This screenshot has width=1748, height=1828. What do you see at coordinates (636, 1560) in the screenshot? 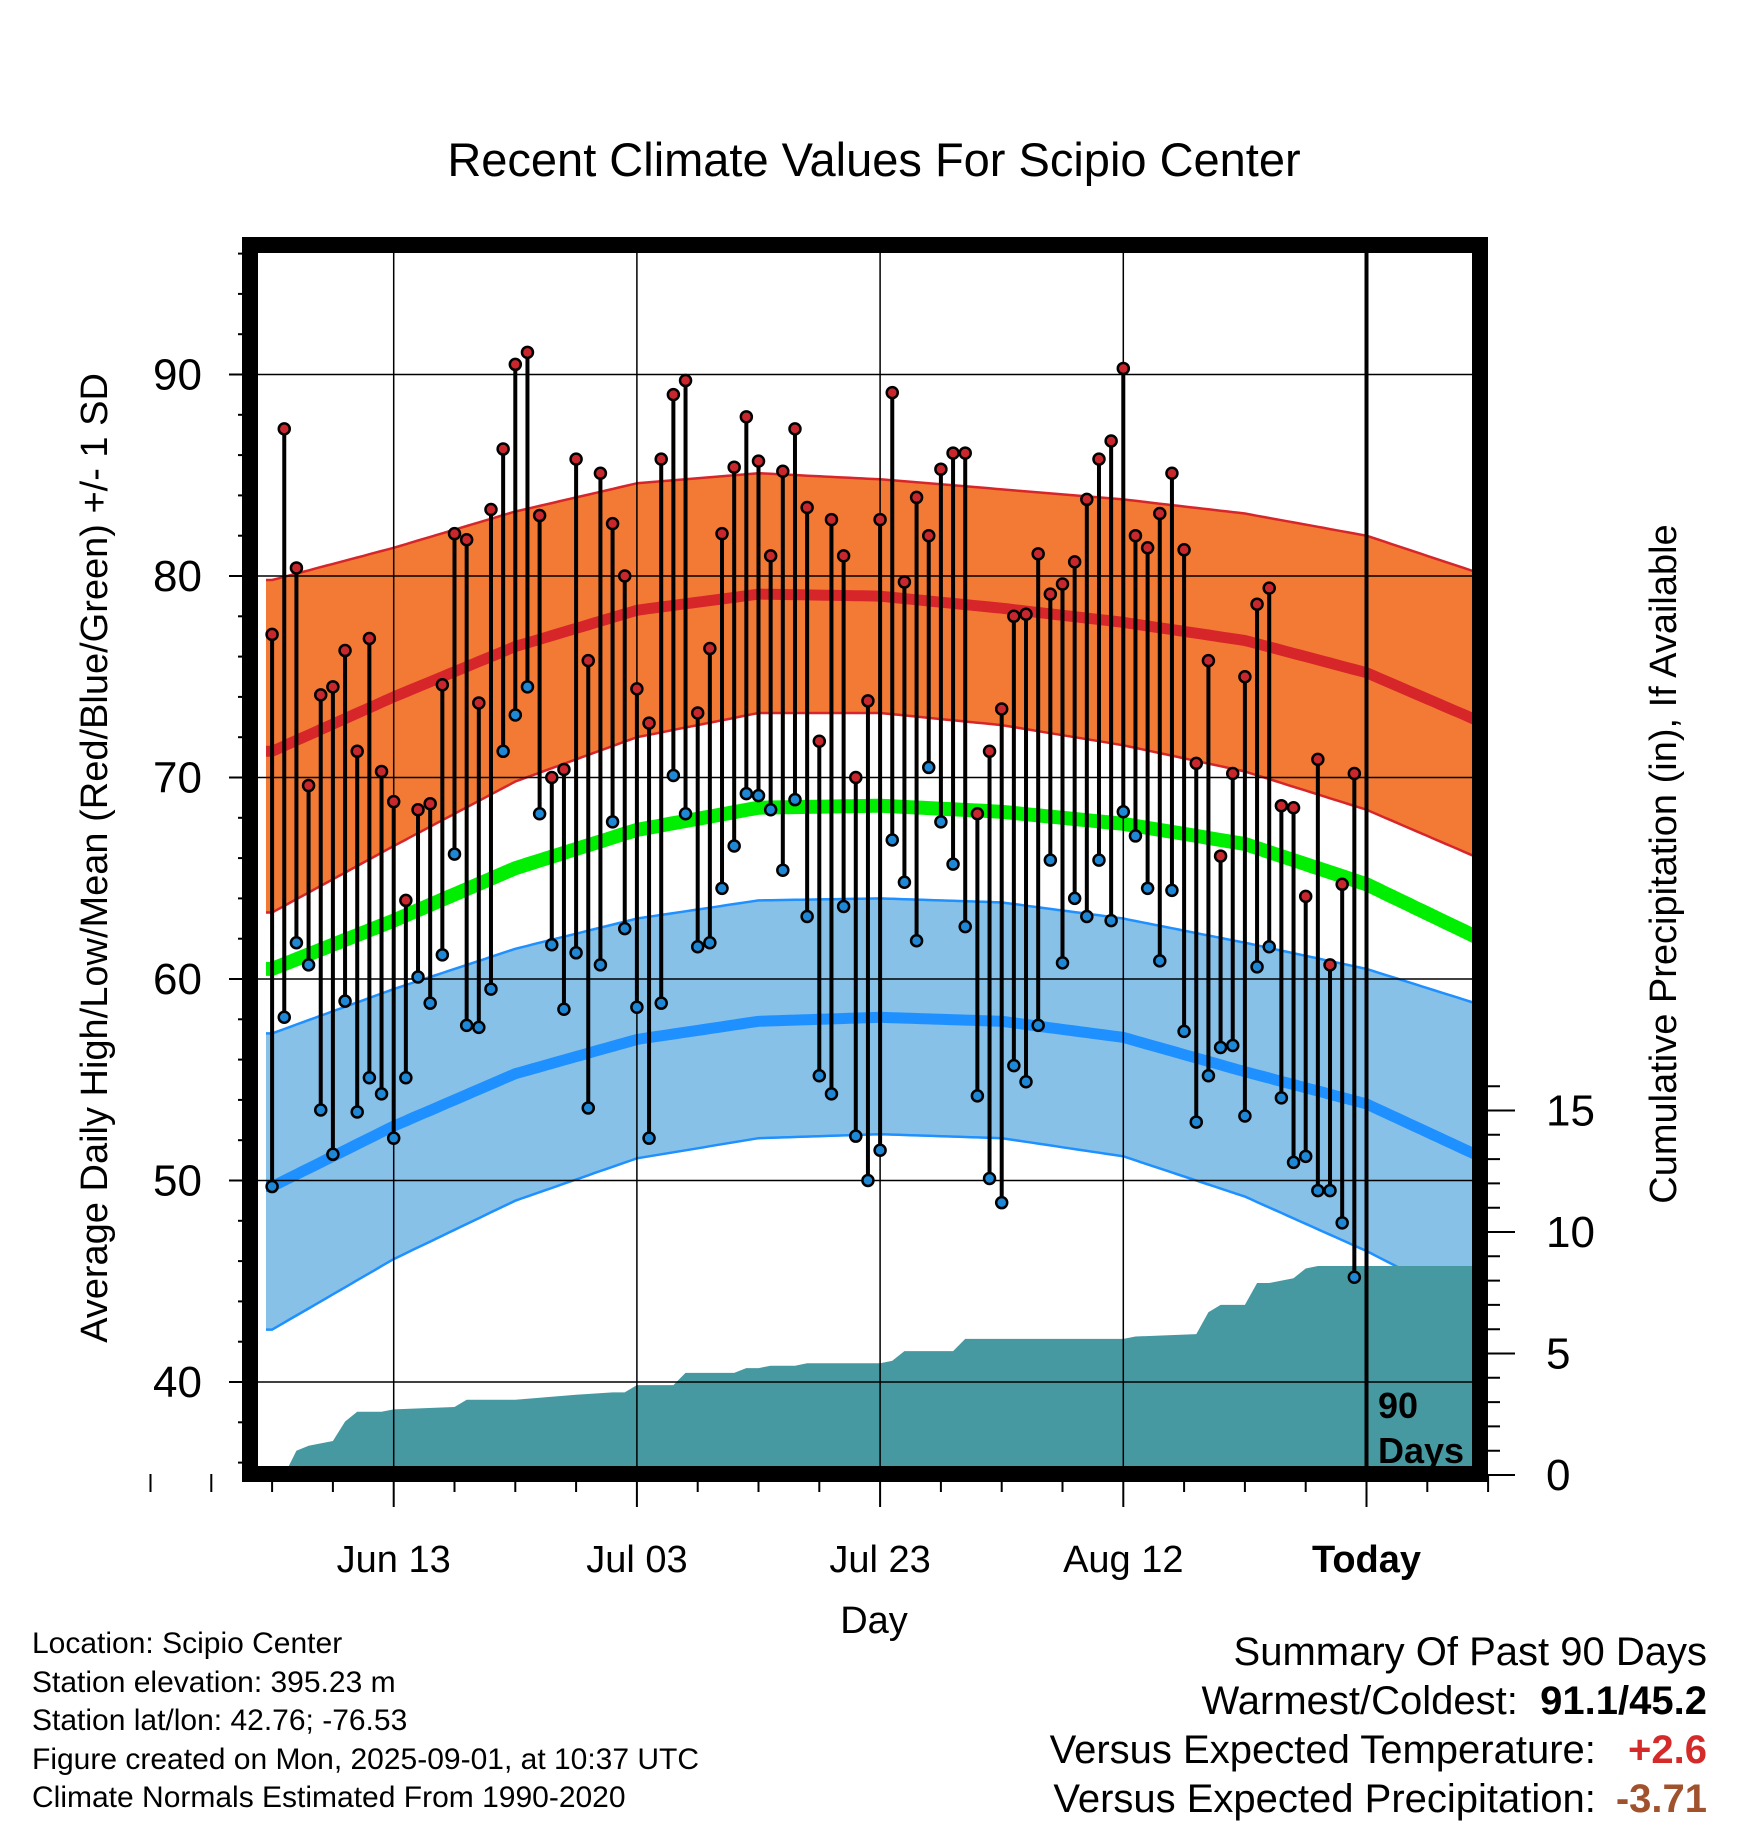
I see `x-tick-label: Jul 03` at bounding box center [636, 1560].